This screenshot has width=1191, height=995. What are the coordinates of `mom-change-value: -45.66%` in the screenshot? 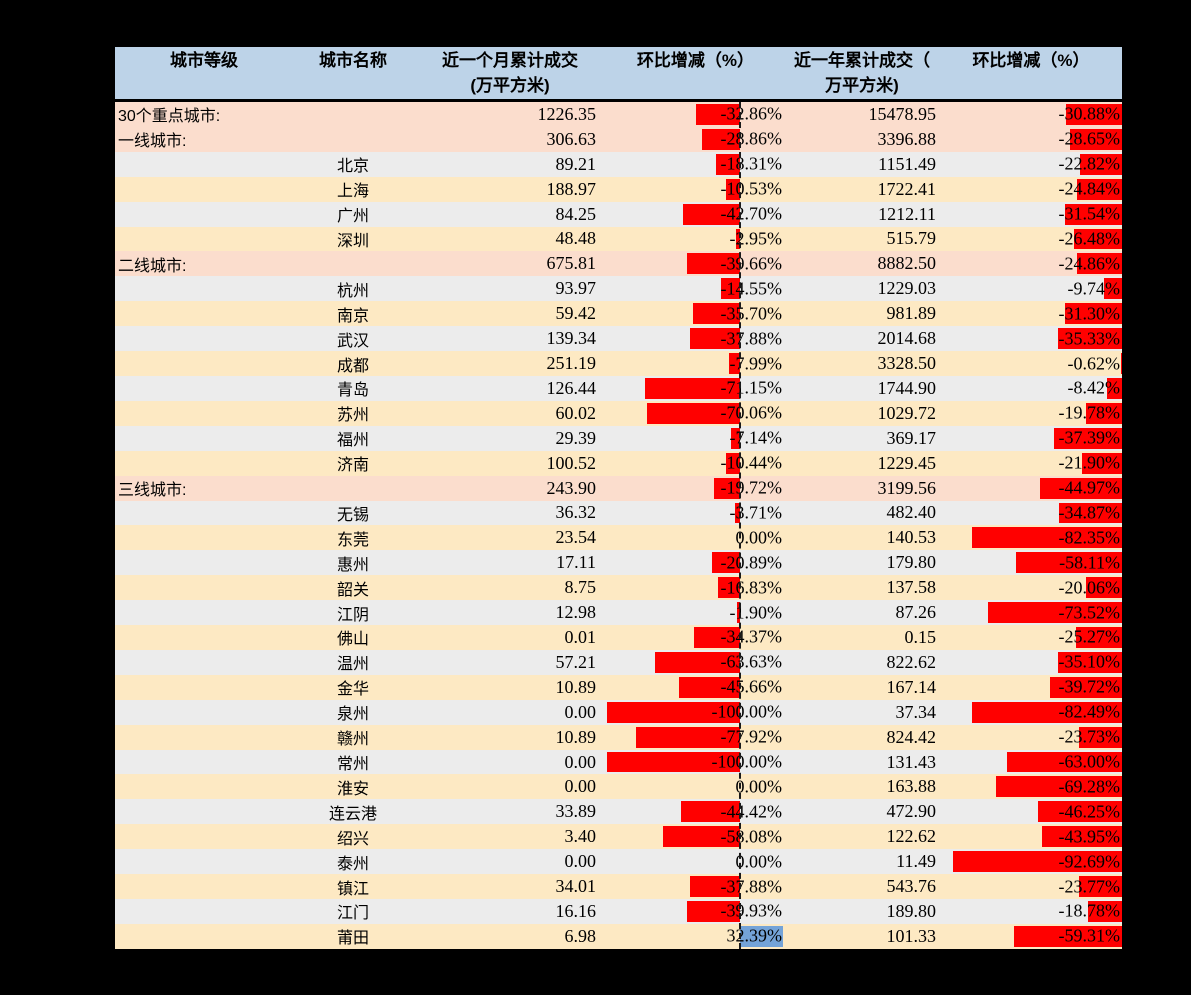 It's located at (751, 686).